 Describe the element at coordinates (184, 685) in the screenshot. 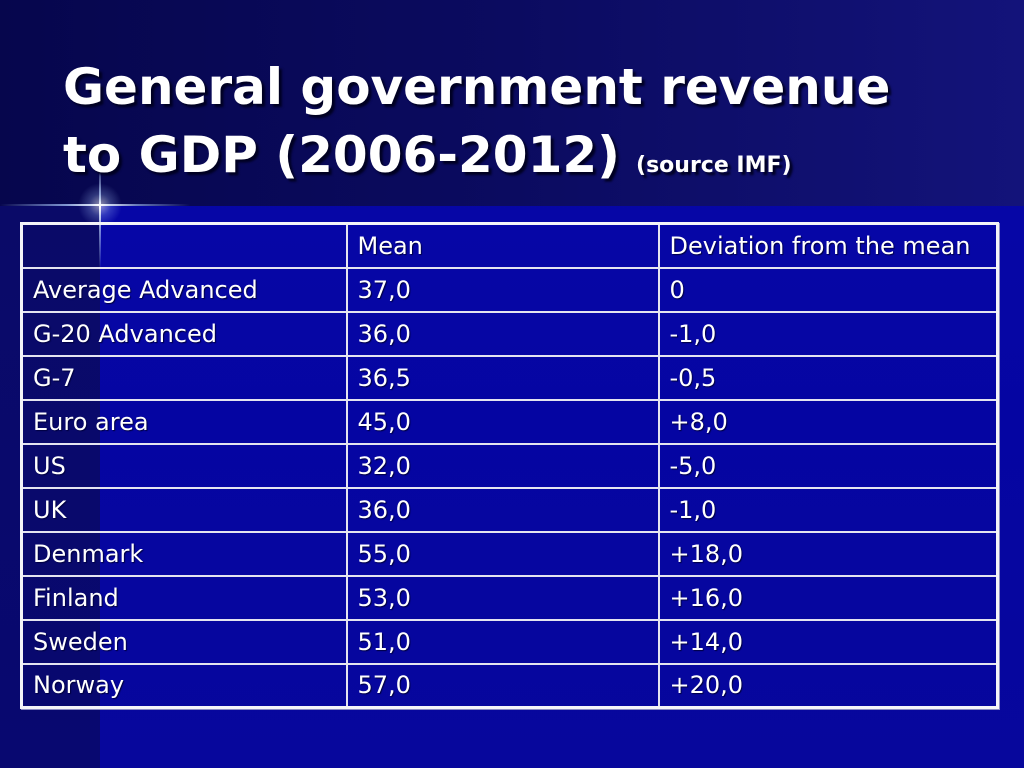

I see `country-cell: Norway` at that location.